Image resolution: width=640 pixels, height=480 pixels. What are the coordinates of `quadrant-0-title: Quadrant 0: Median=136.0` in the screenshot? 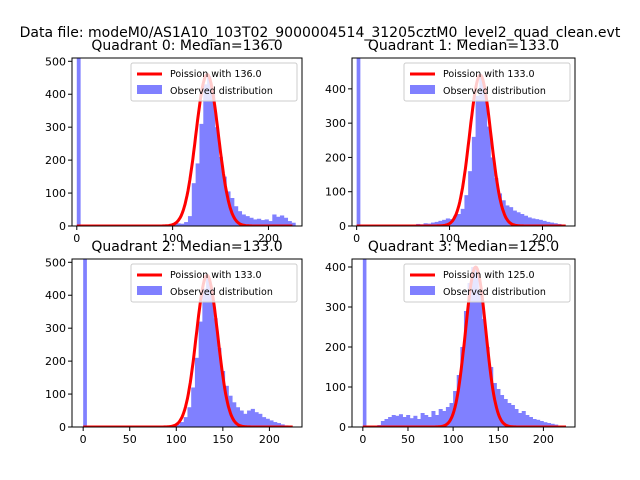 It's located at (186, 46).